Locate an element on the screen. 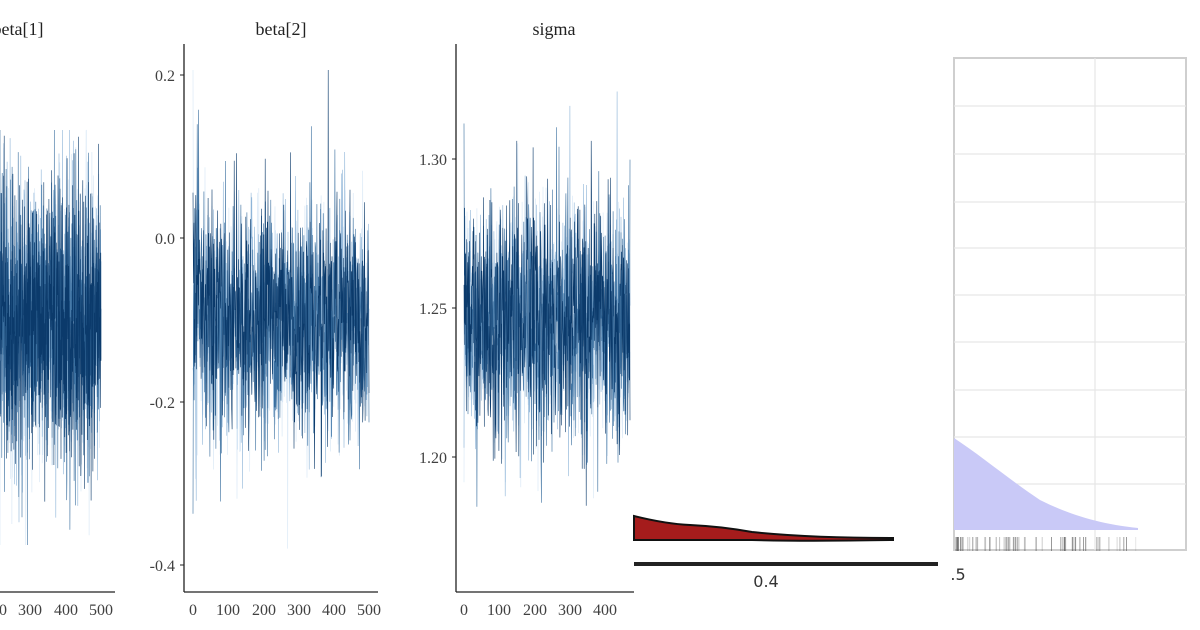 The width and height of the screenshot is (1200, 630). x-ticks-beta1: 0 300 400 500 is located at coordinates (56, 610).